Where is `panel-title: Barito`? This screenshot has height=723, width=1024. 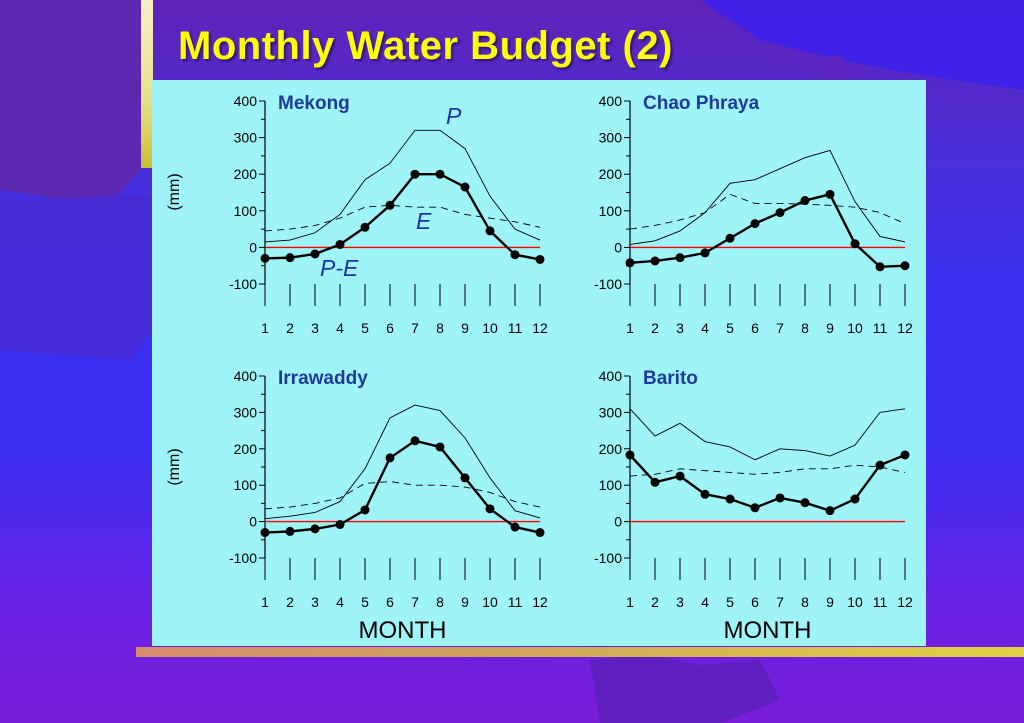 panel-title: Barito is located at coordinates (670, 378).